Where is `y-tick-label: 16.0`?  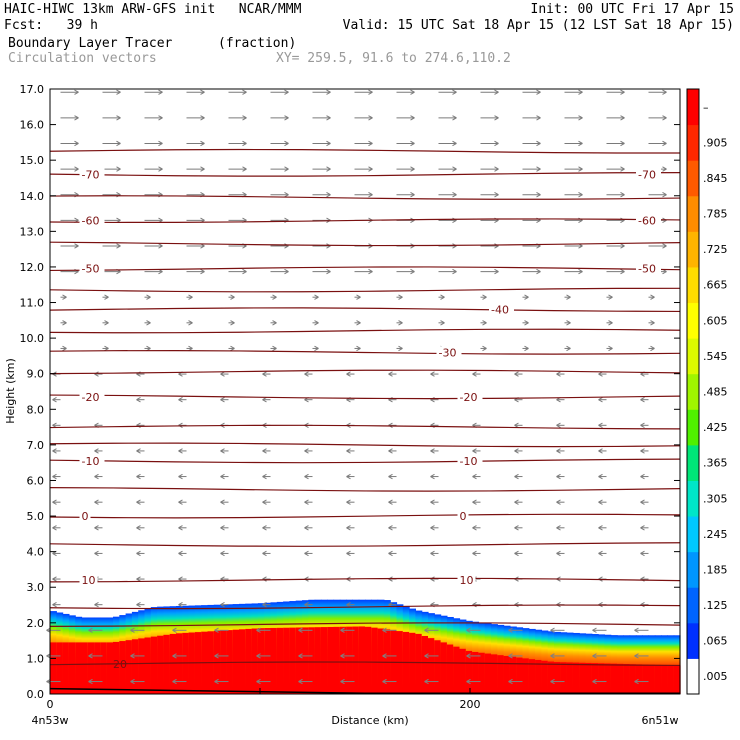 y-tick-label: 16.0 is located at coordinates (32, 125).